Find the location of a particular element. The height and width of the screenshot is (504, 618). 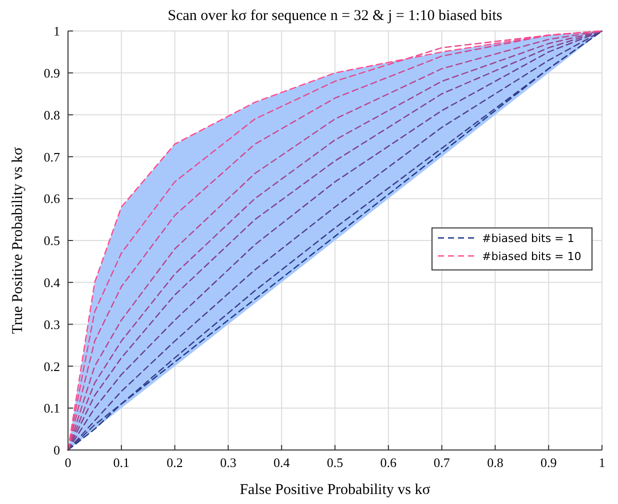

x-tick-label: 0.2 is located at coordinates (174, 462).